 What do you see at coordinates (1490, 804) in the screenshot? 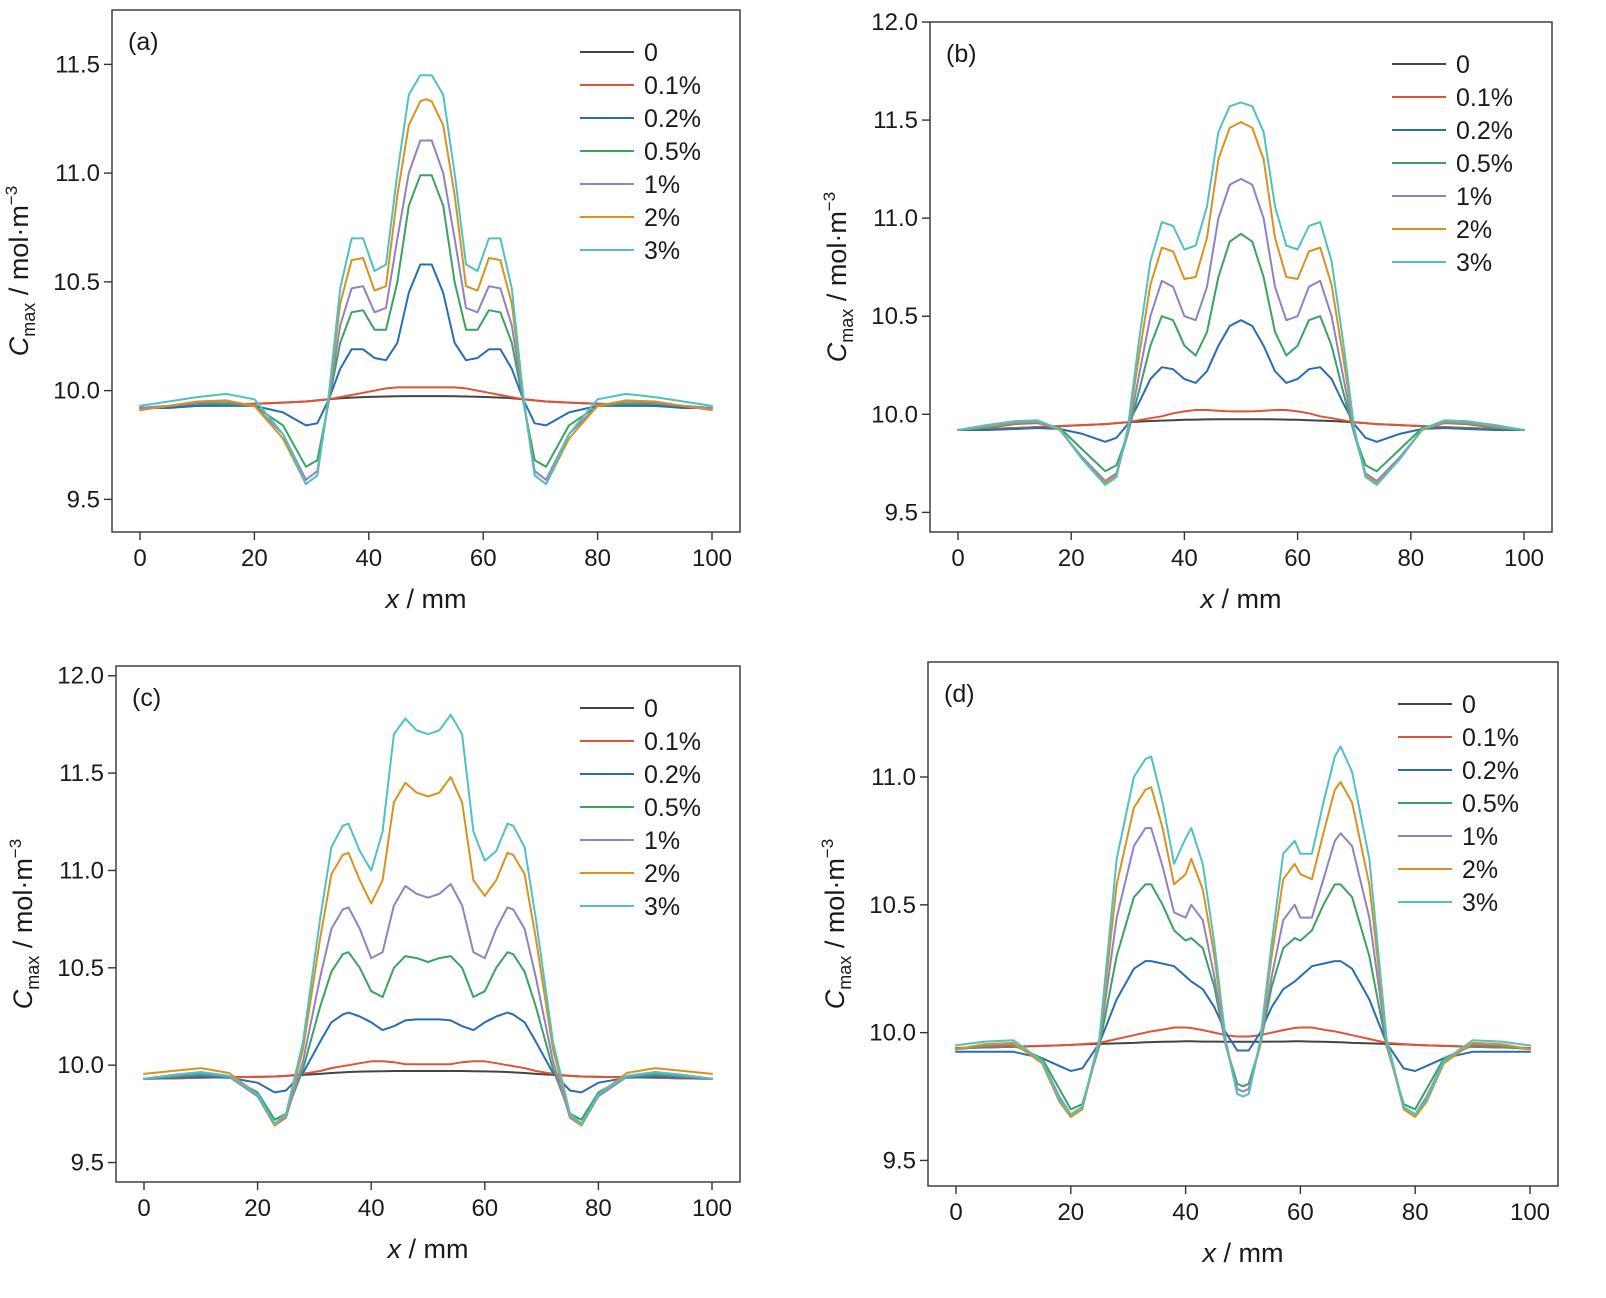
I see `legend-label: 0.5%` at bounding box center [1490, 804].